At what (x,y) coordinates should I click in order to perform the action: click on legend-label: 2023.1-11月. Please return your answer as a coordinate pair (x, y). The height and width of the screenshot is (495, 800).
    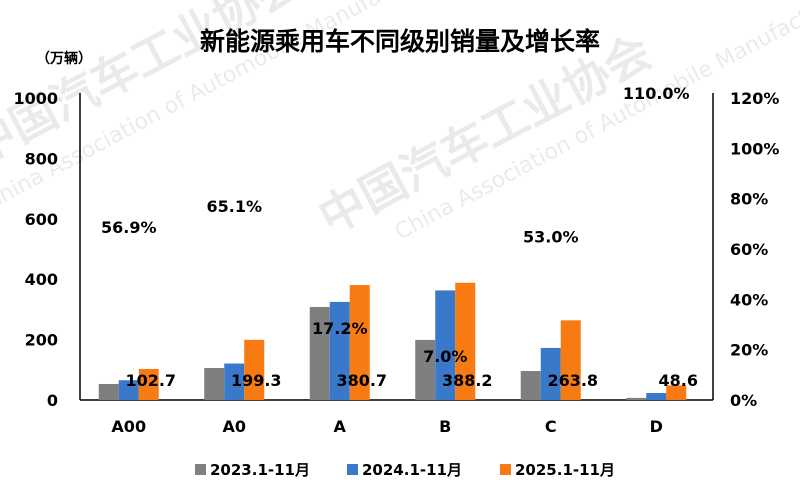
    Looking at the image, I should click on (260, 470).